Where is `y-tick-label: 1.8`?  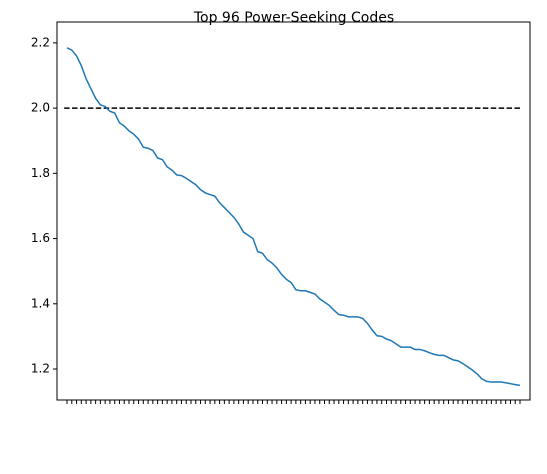 y-tick-label: 1.8 is located at coordinates (40, 173).